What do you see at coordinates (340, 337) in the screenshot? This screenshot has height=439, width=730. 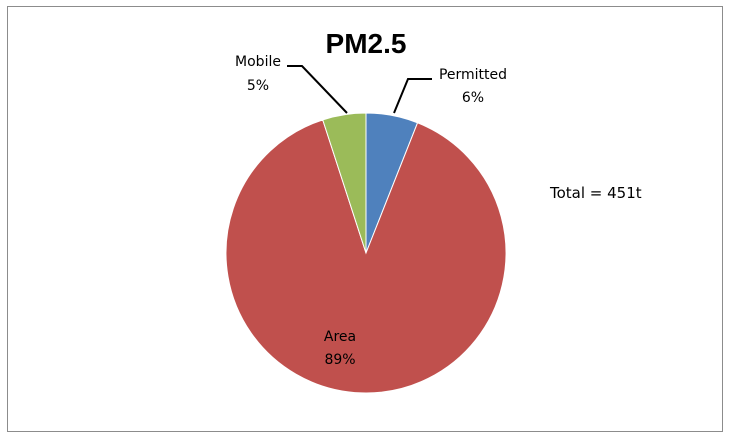 I see `slice-label-name-area: Area` at bounding box center [340, 337].